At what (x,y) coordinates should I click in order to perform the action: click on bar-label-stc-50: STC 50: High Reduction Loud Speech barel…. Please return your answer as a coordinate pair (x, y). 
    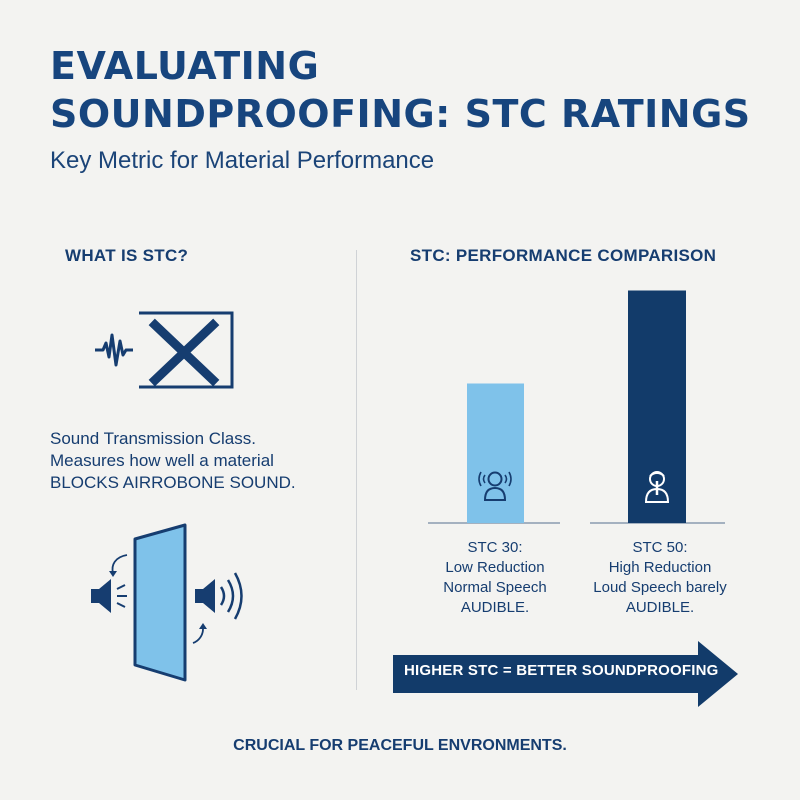
    Looking at the image, I should click on (660, 578).